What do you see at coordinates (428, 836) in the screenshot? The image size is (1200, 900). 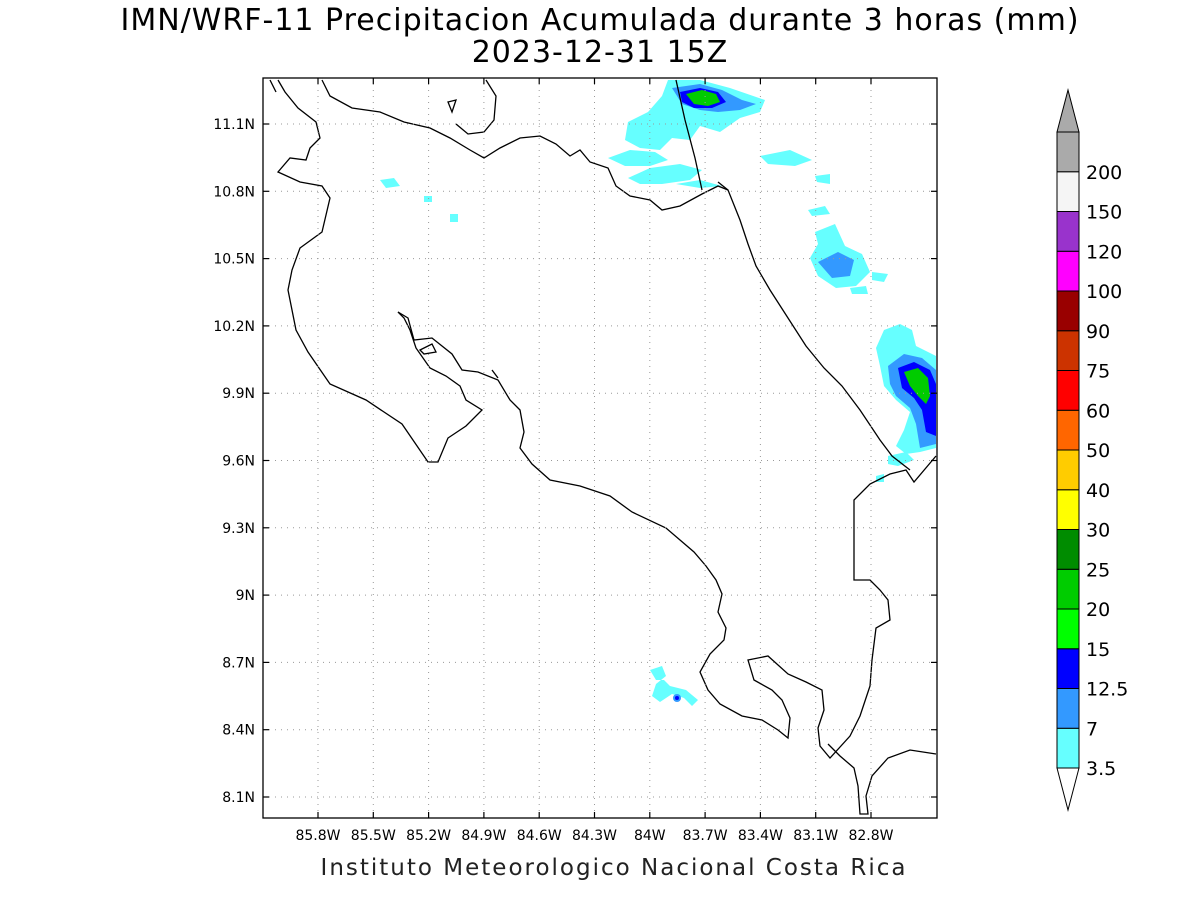 I see `lon-tick-label: 85.2W` at bounding box center [428, 836].